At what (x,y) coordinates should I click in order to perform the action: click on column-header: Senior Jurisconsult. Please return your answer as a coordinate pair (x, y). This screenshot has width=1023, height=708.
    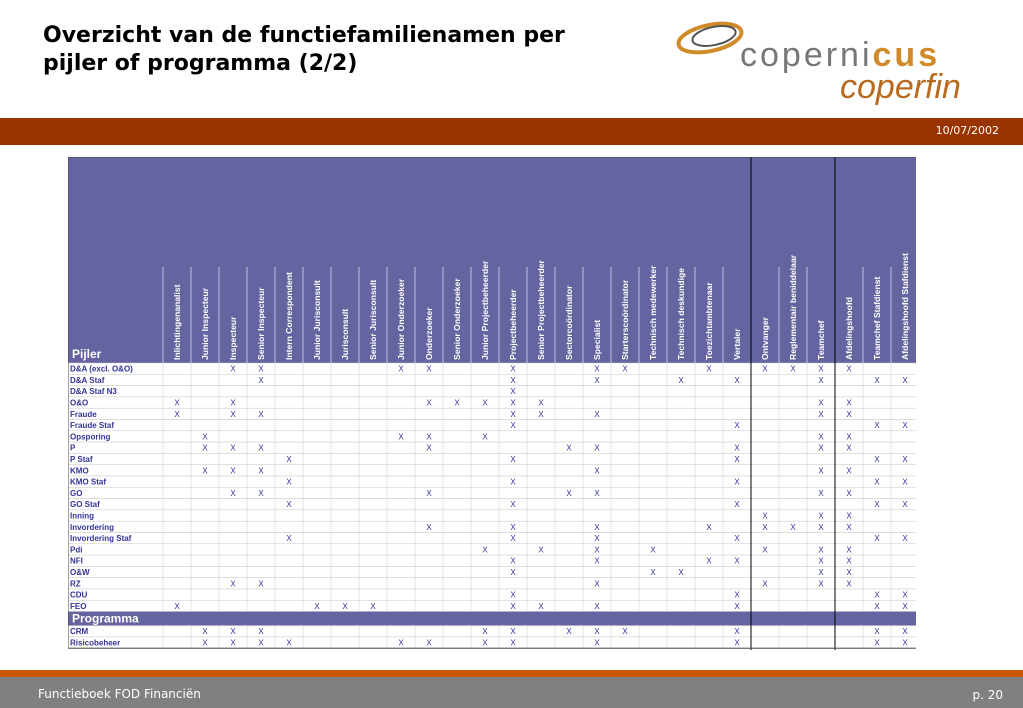
    Looking at the image, I should click on (373, 320).